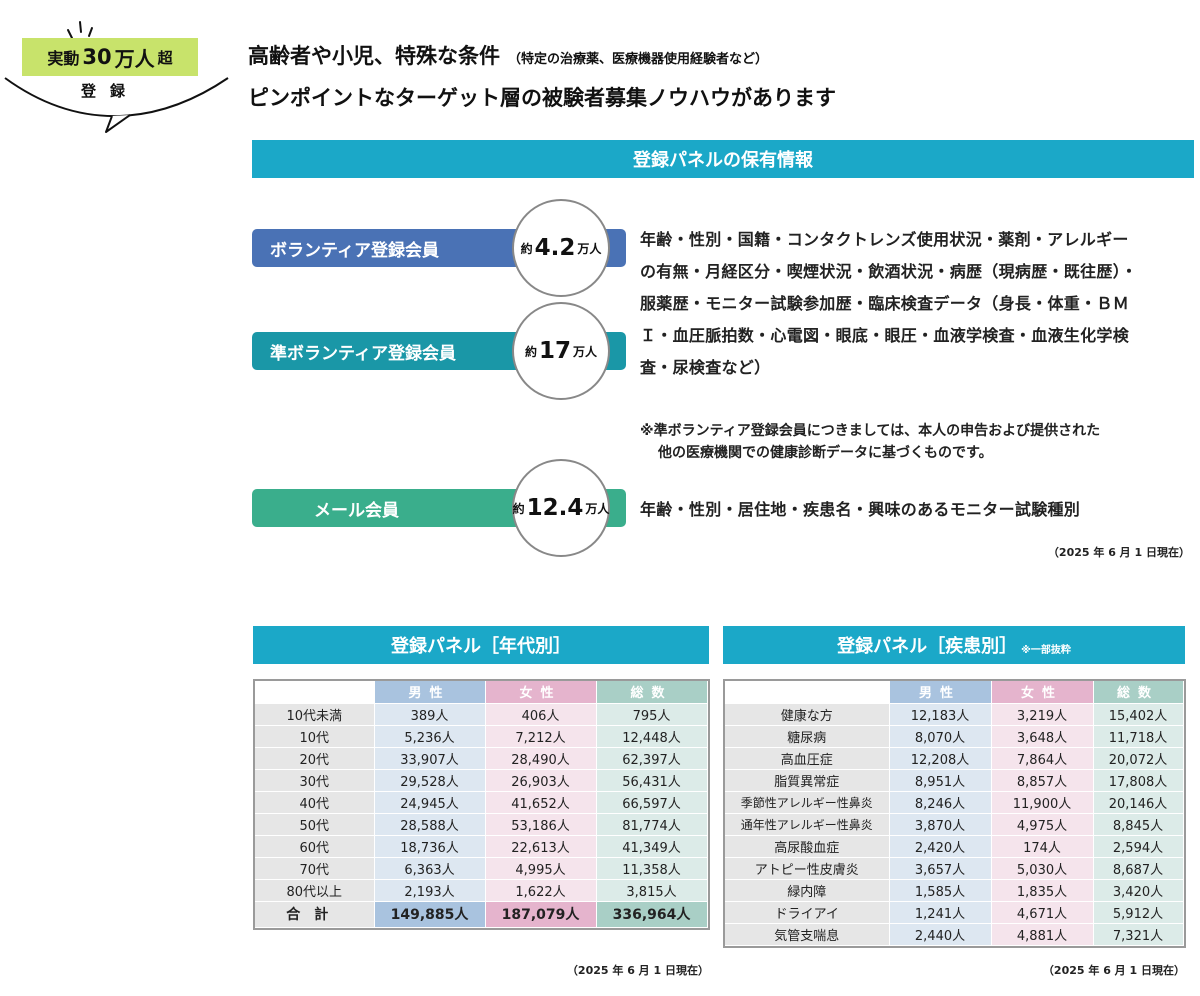  What do you see at coordinates (561, 248) in the screenshot?
I see `member-count-circle-volunteer: 約 4.2 万人` at bounding box center [561, 248].